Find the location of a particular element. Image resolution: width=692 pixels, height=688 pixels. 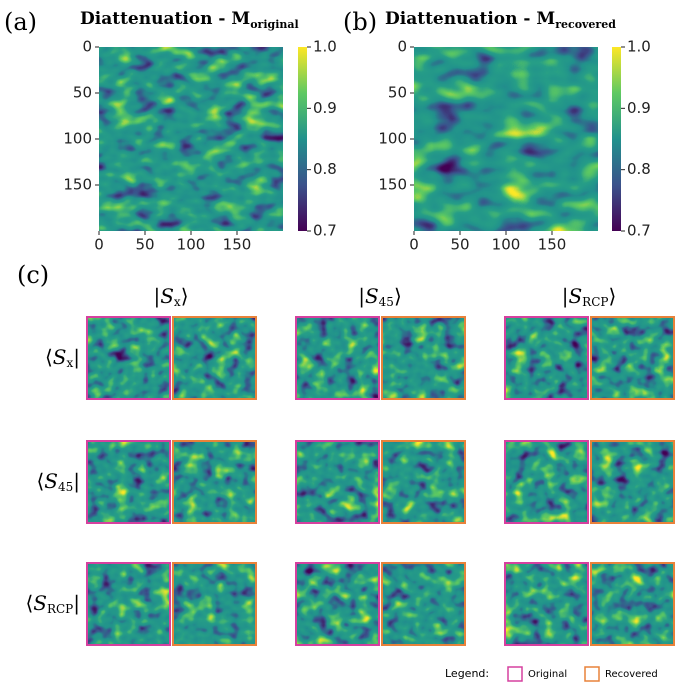

column-label: |SRCP⟩ is located at coordinates (589, 296).